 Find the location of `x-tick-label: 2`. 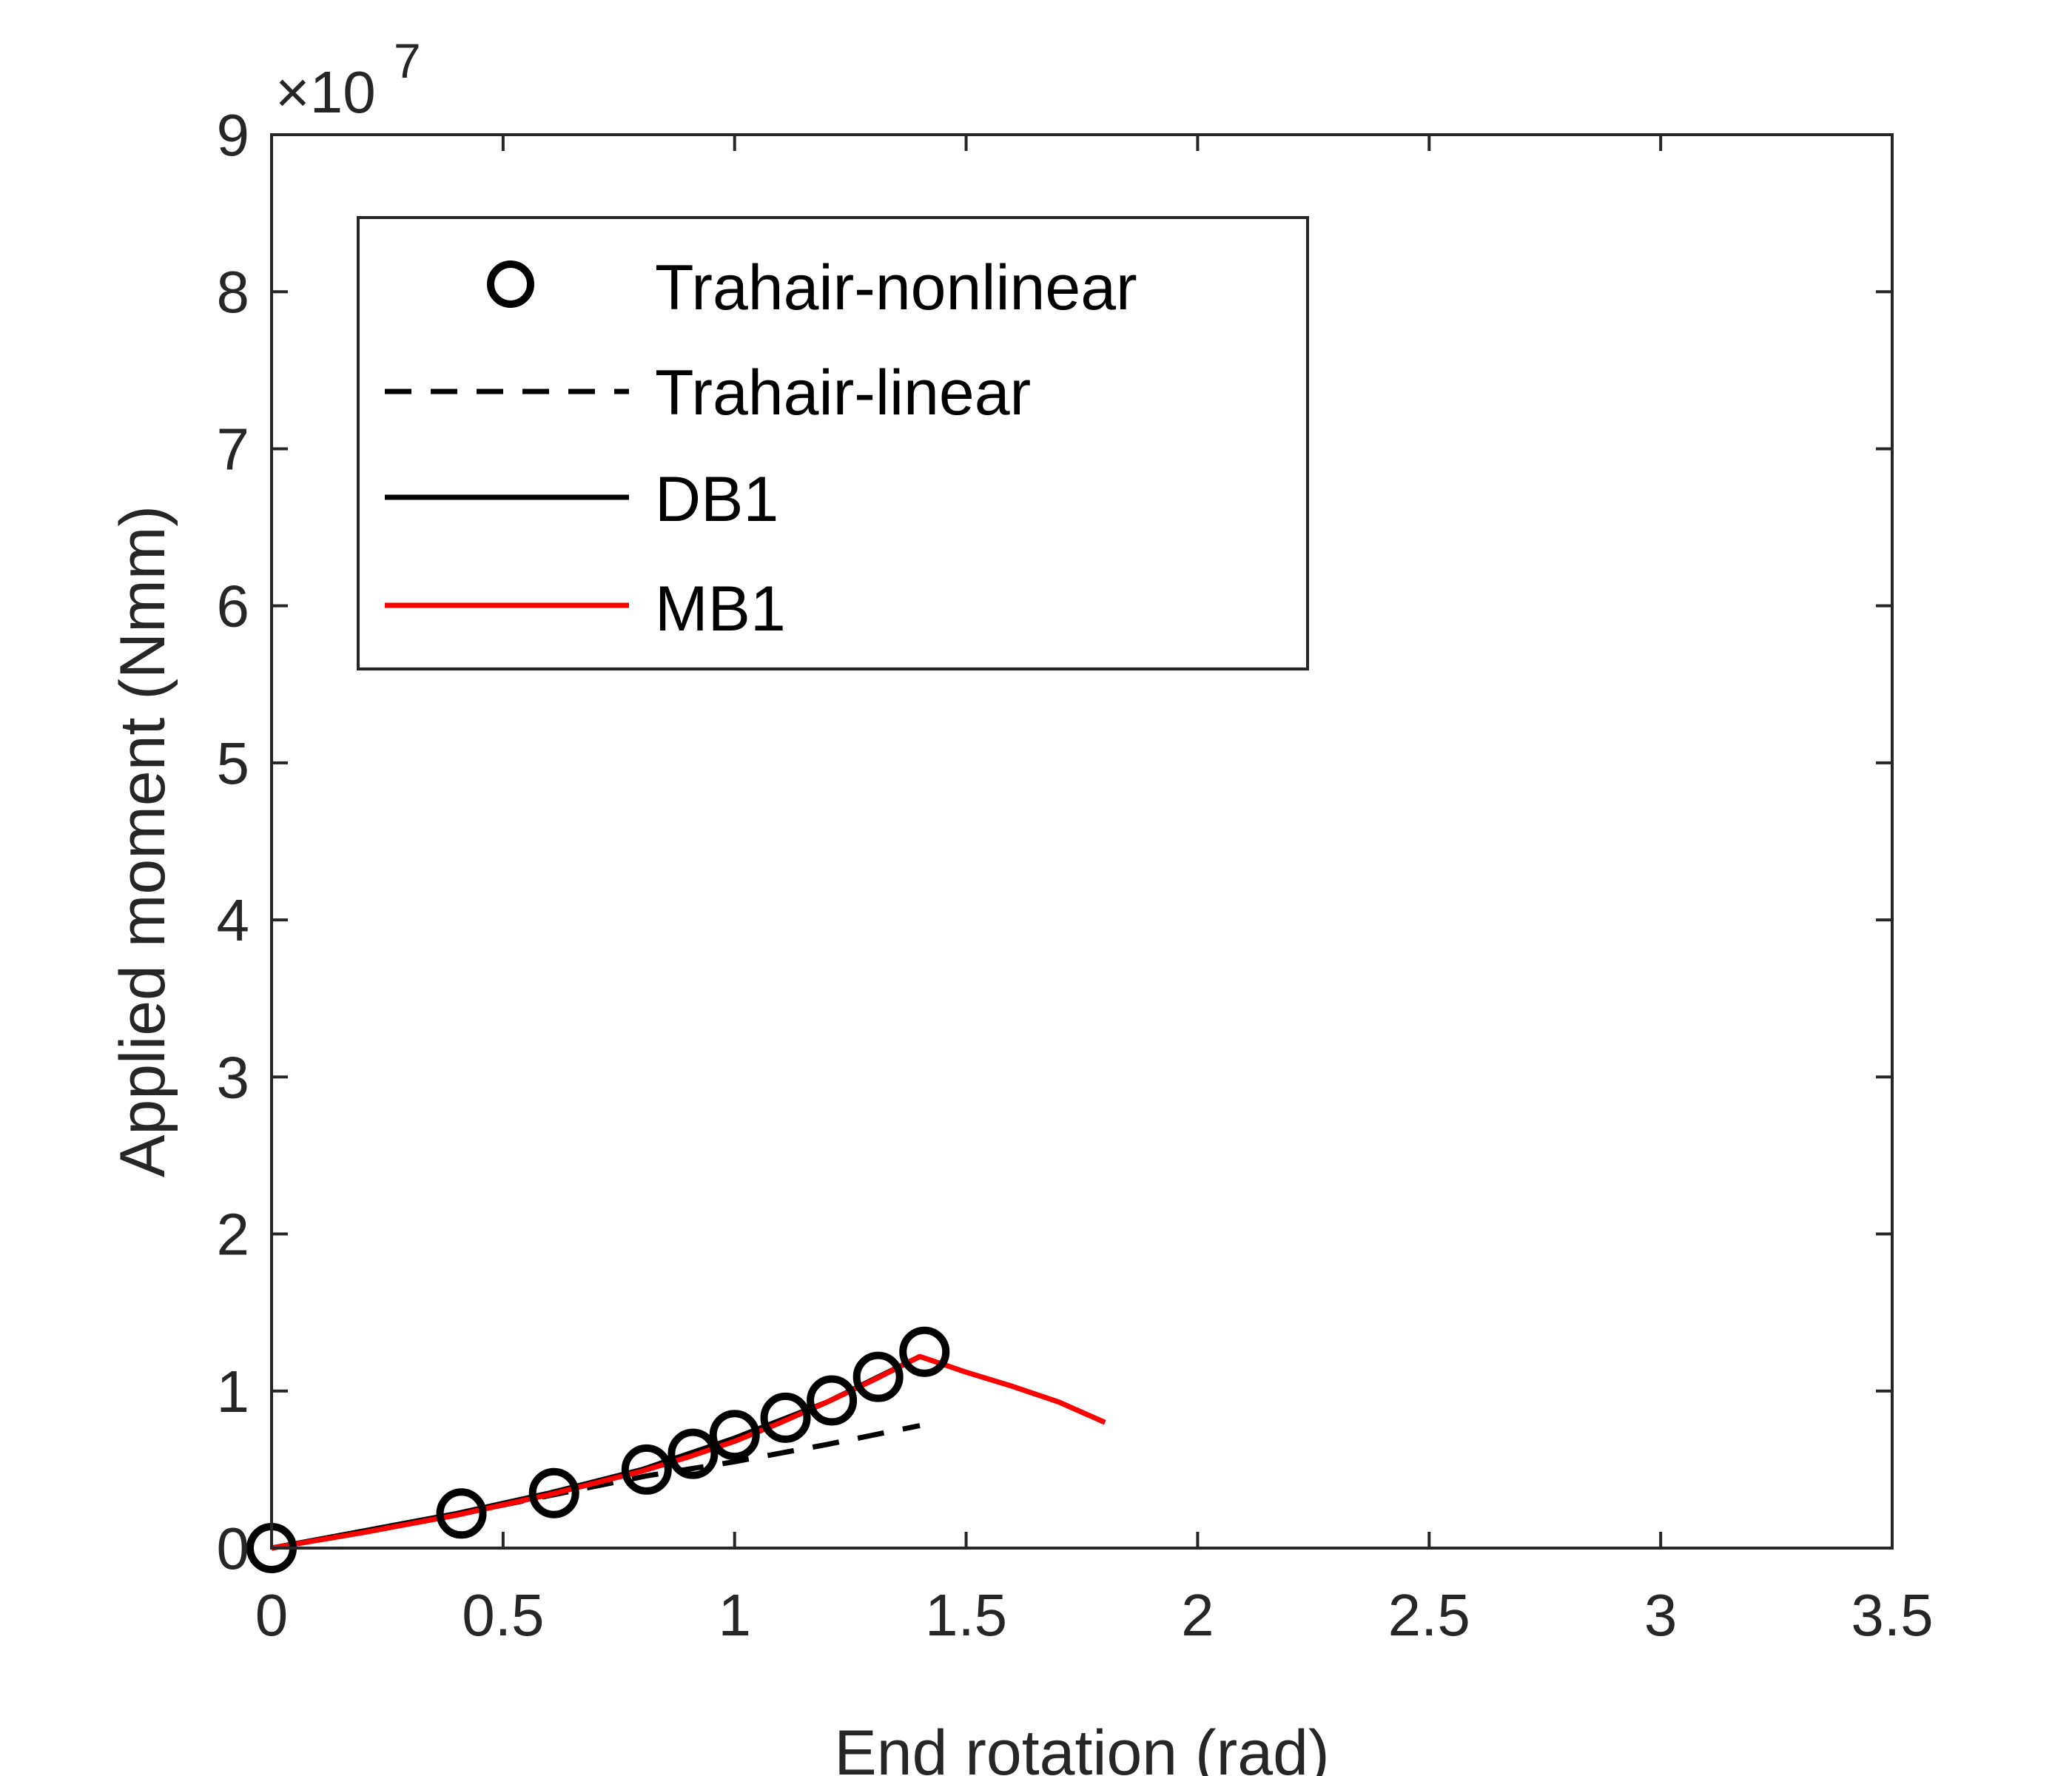

x-tick-label: 2 is located at coordinates (1197, 1615).